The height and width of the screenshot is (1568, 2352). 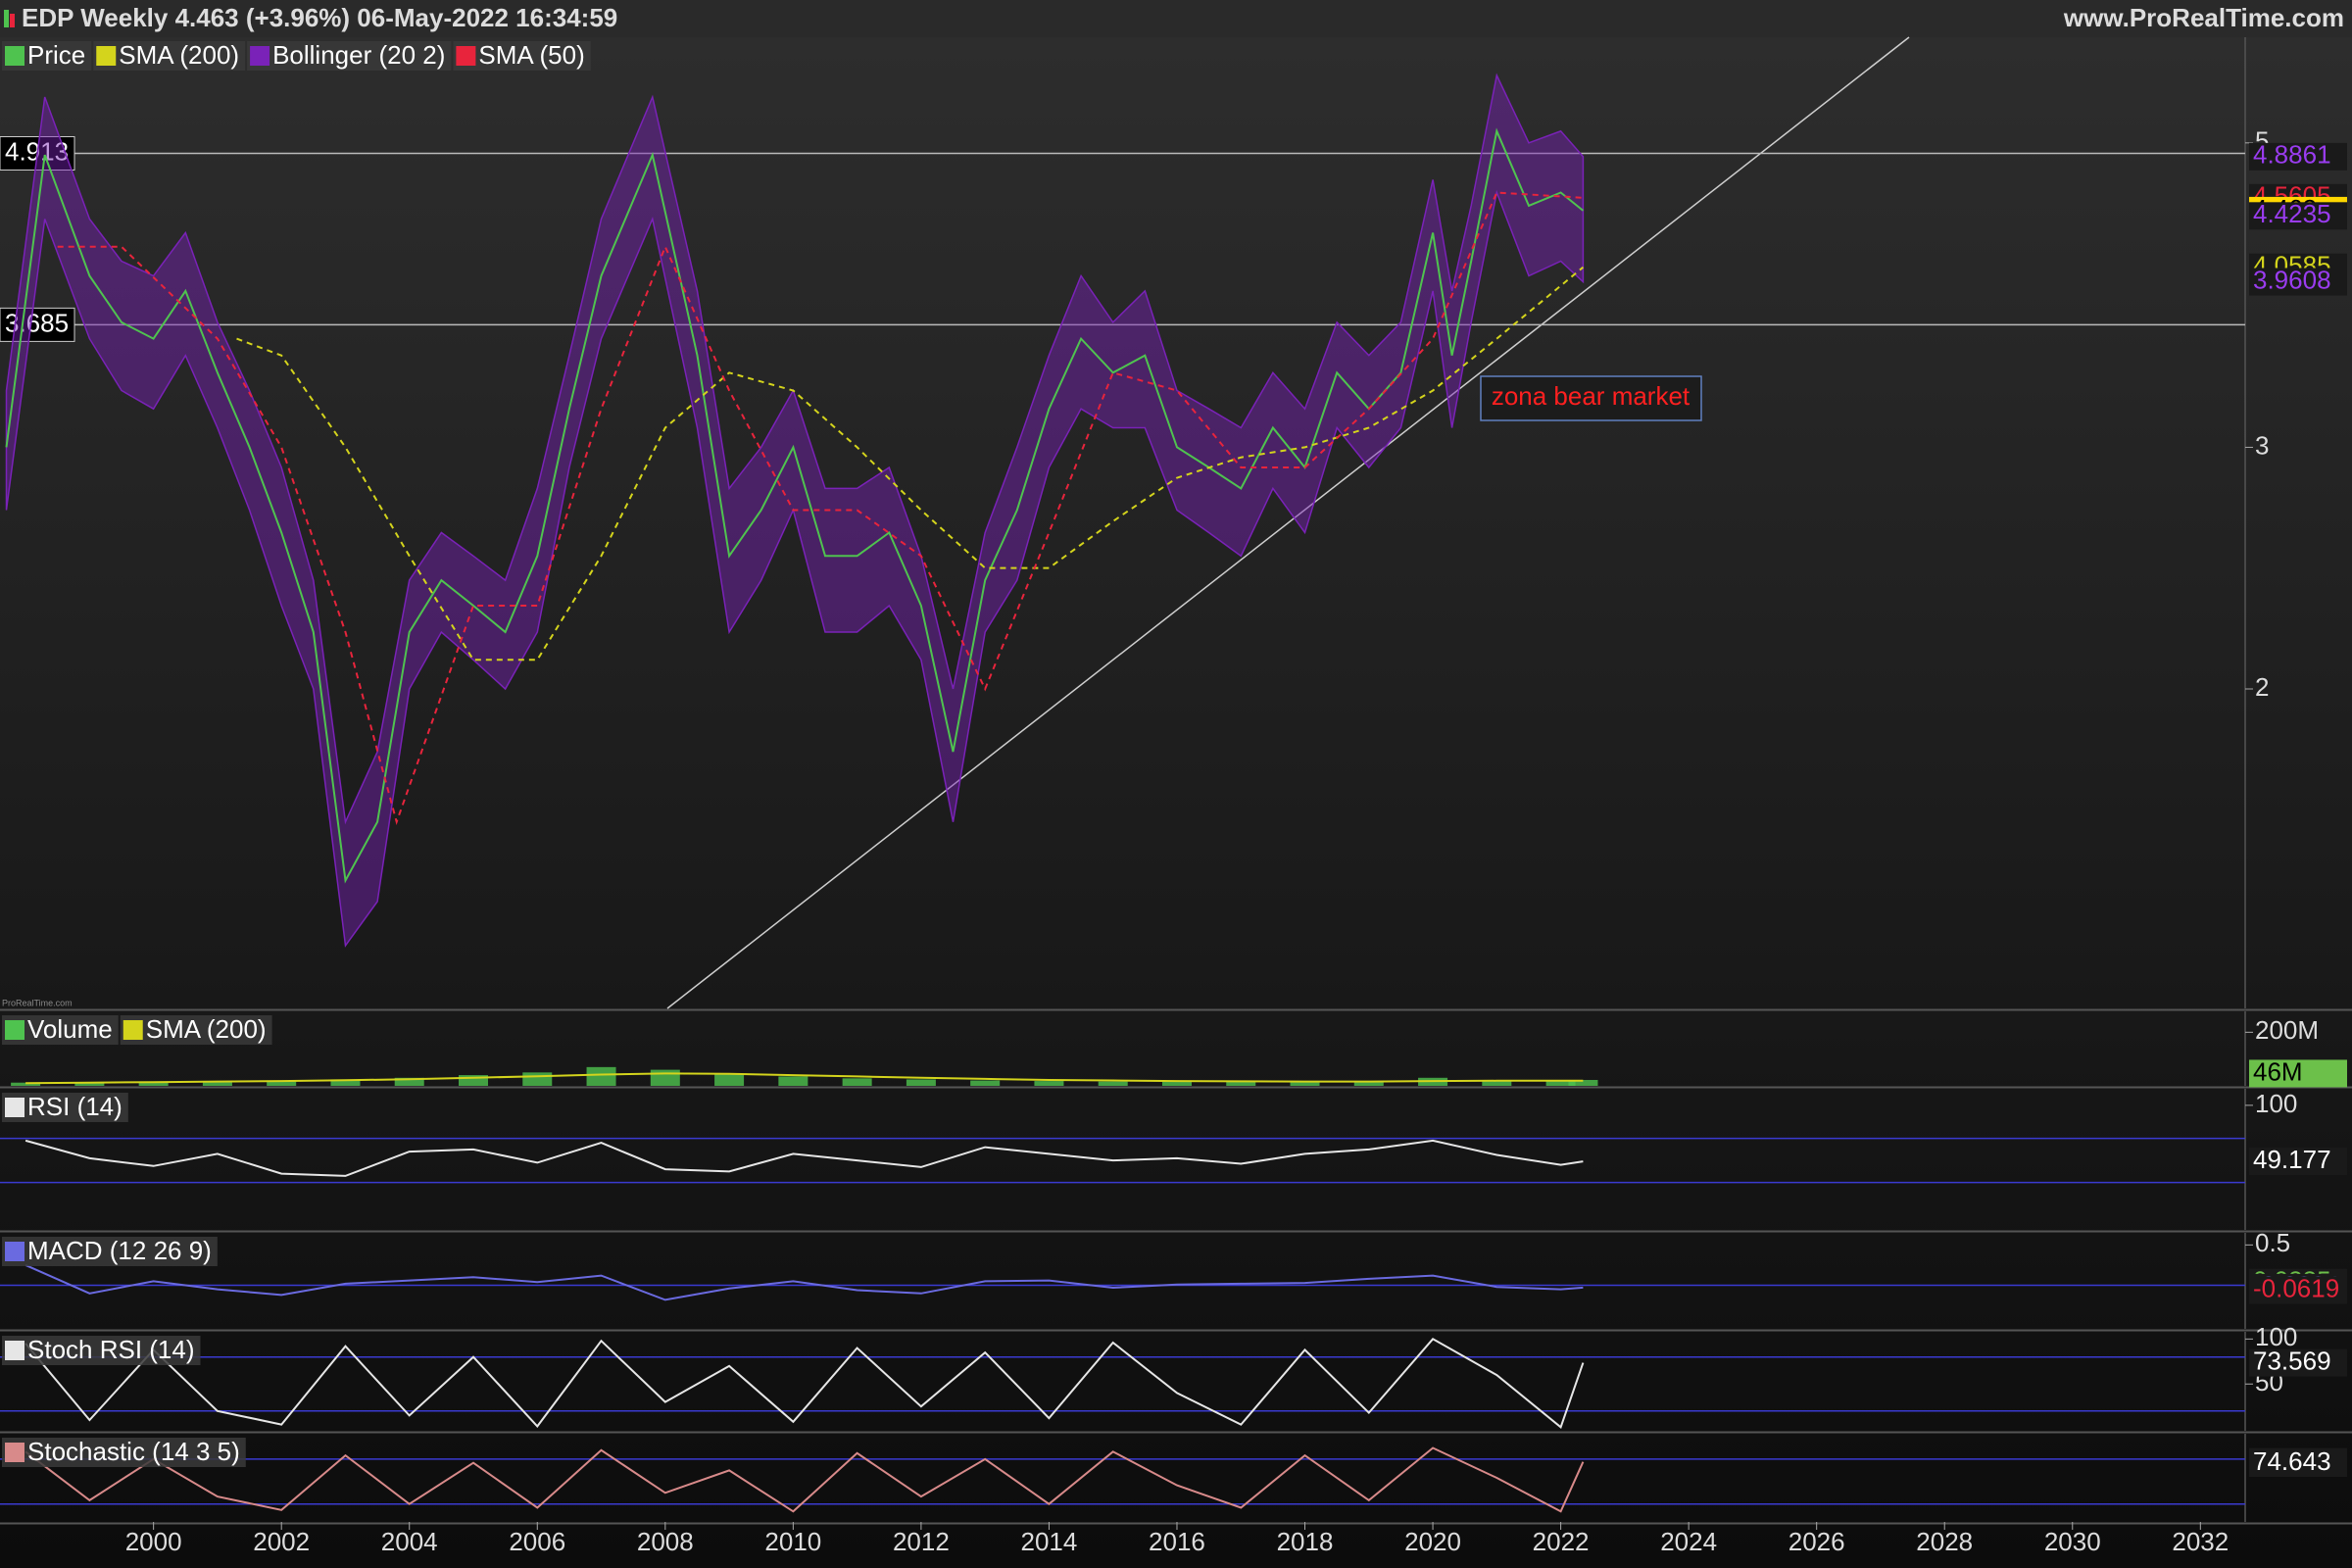 What do you see at coordinates (37, 324) in the screenshot?
I see `level-label-box` at bounding box center [37, 324].